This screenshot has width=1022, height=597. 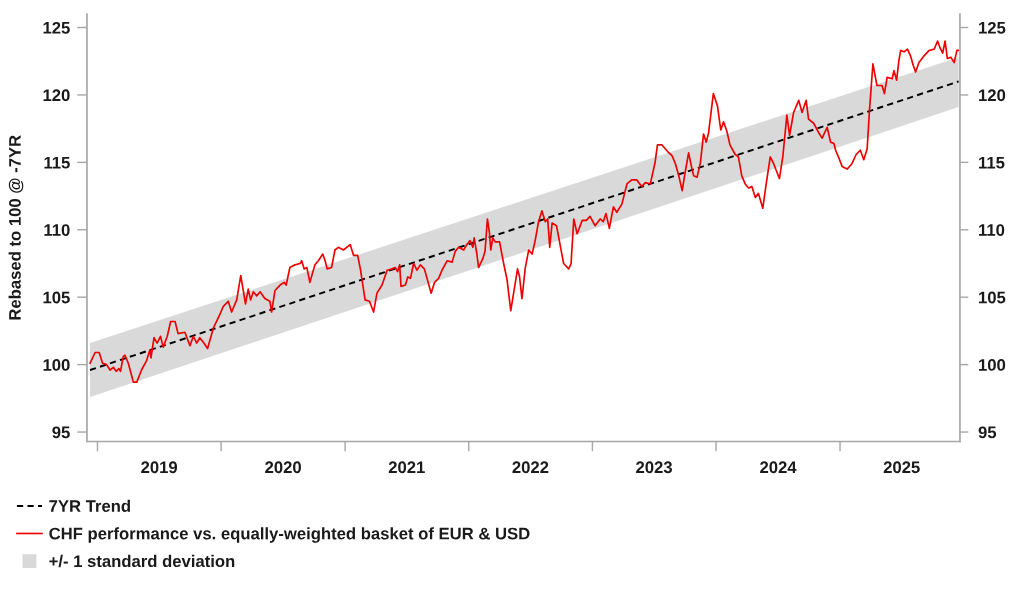 What do you see at coordinates (57, 162) in the screenshot?
I see `y-tick-label: 115` at bounding box center [57, 162].